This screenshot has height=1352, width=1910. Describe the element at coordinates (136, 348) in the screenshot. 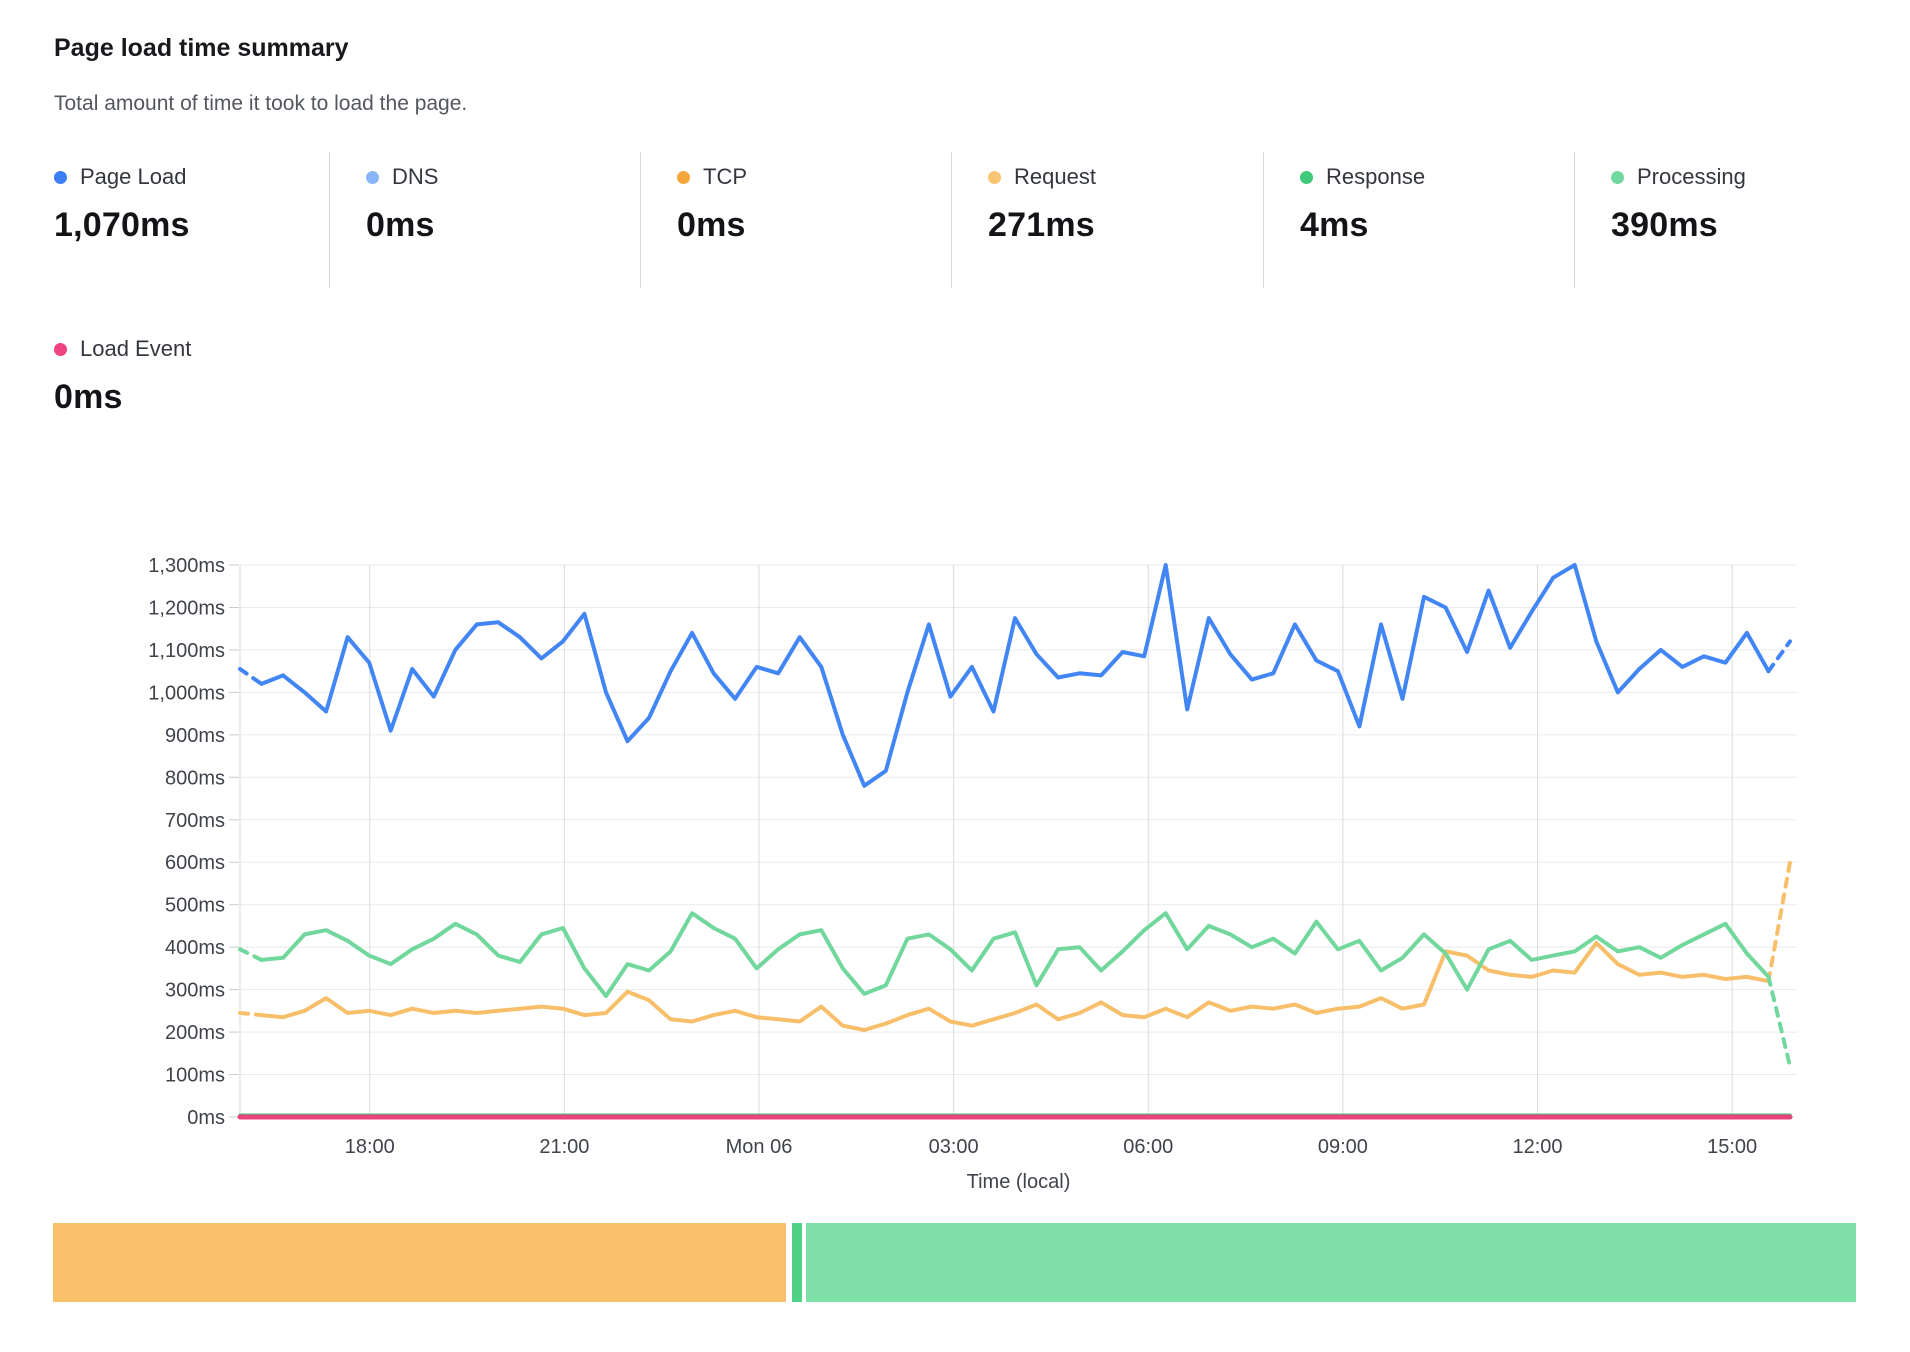

I see `metric-label: Load Event` at that location.